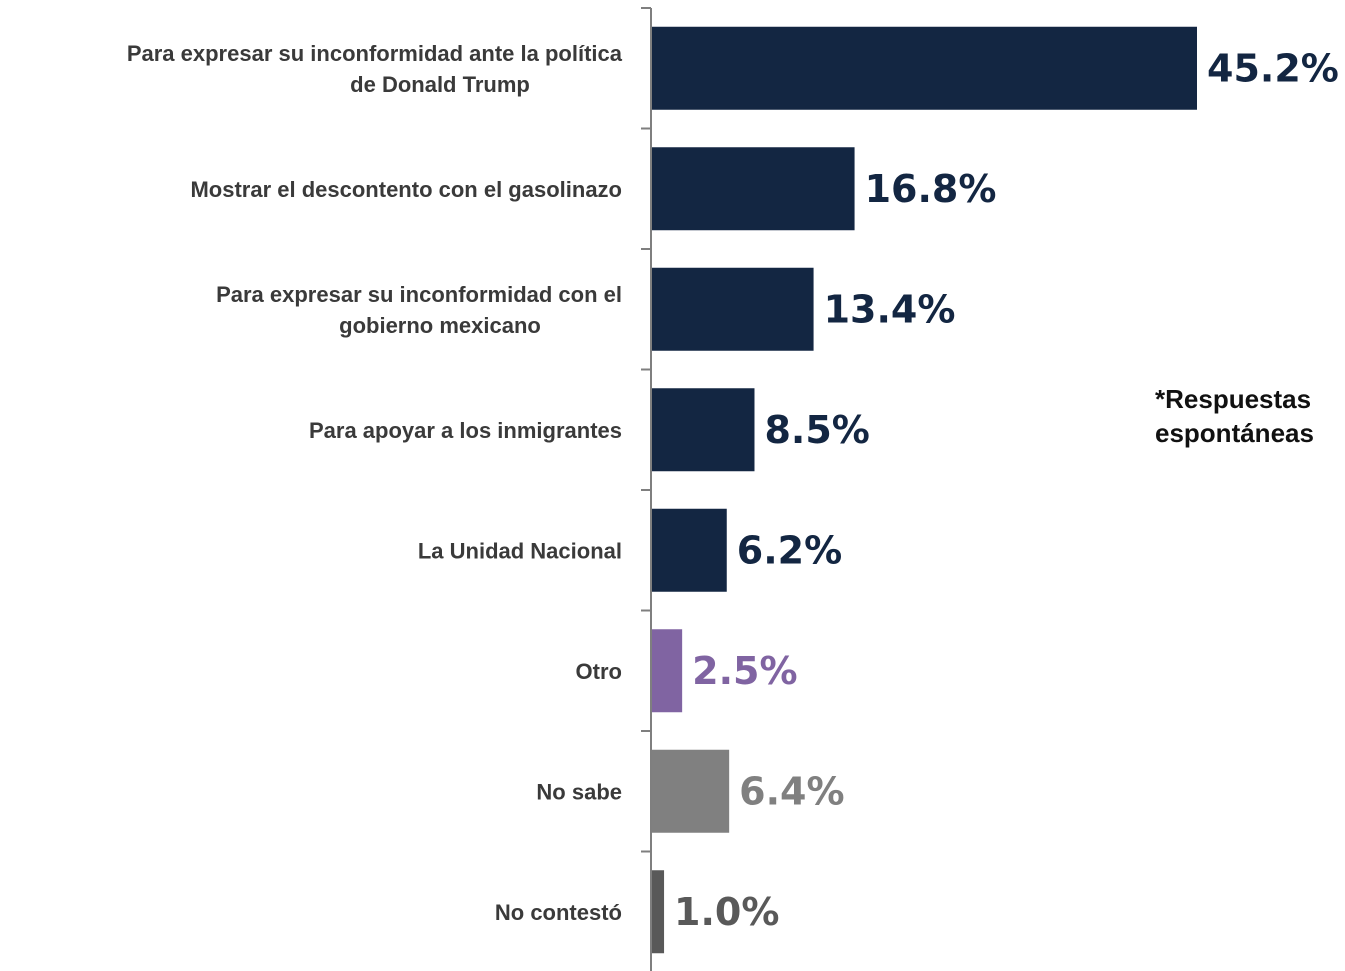 The width and height of the screenshot is (1345, 971). What do you see at coordinates (419, 294) in the screenshot?
I see `category-label-3-line-1: Para expresar su inconformidad con el` at bounding box center [419, 294].